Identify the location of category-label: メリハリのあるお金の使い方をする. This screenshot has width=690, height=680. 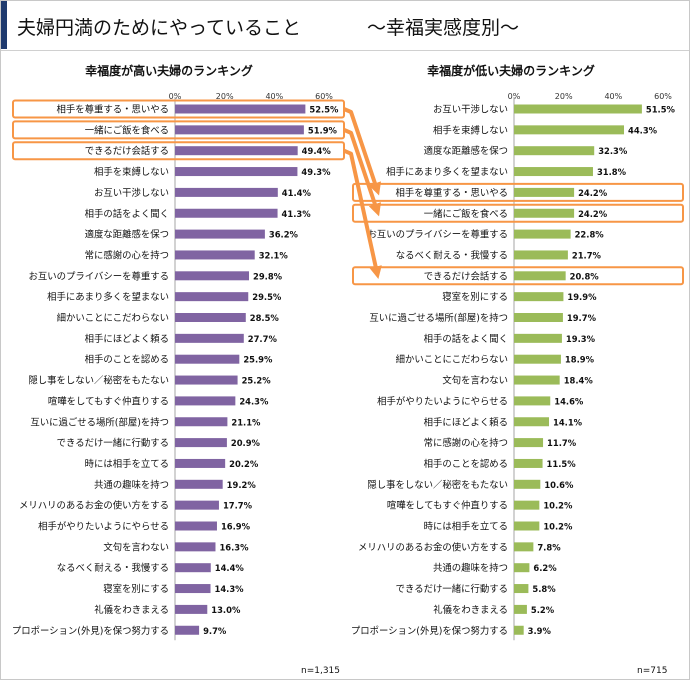
(94, 506).